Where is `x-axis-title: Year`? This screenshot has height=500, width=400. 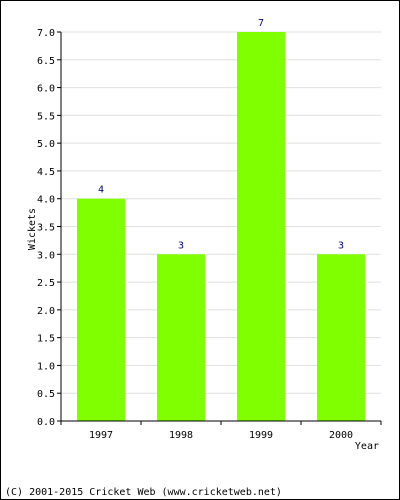 x-axis-title: Year is located at coordinates (367, 446).